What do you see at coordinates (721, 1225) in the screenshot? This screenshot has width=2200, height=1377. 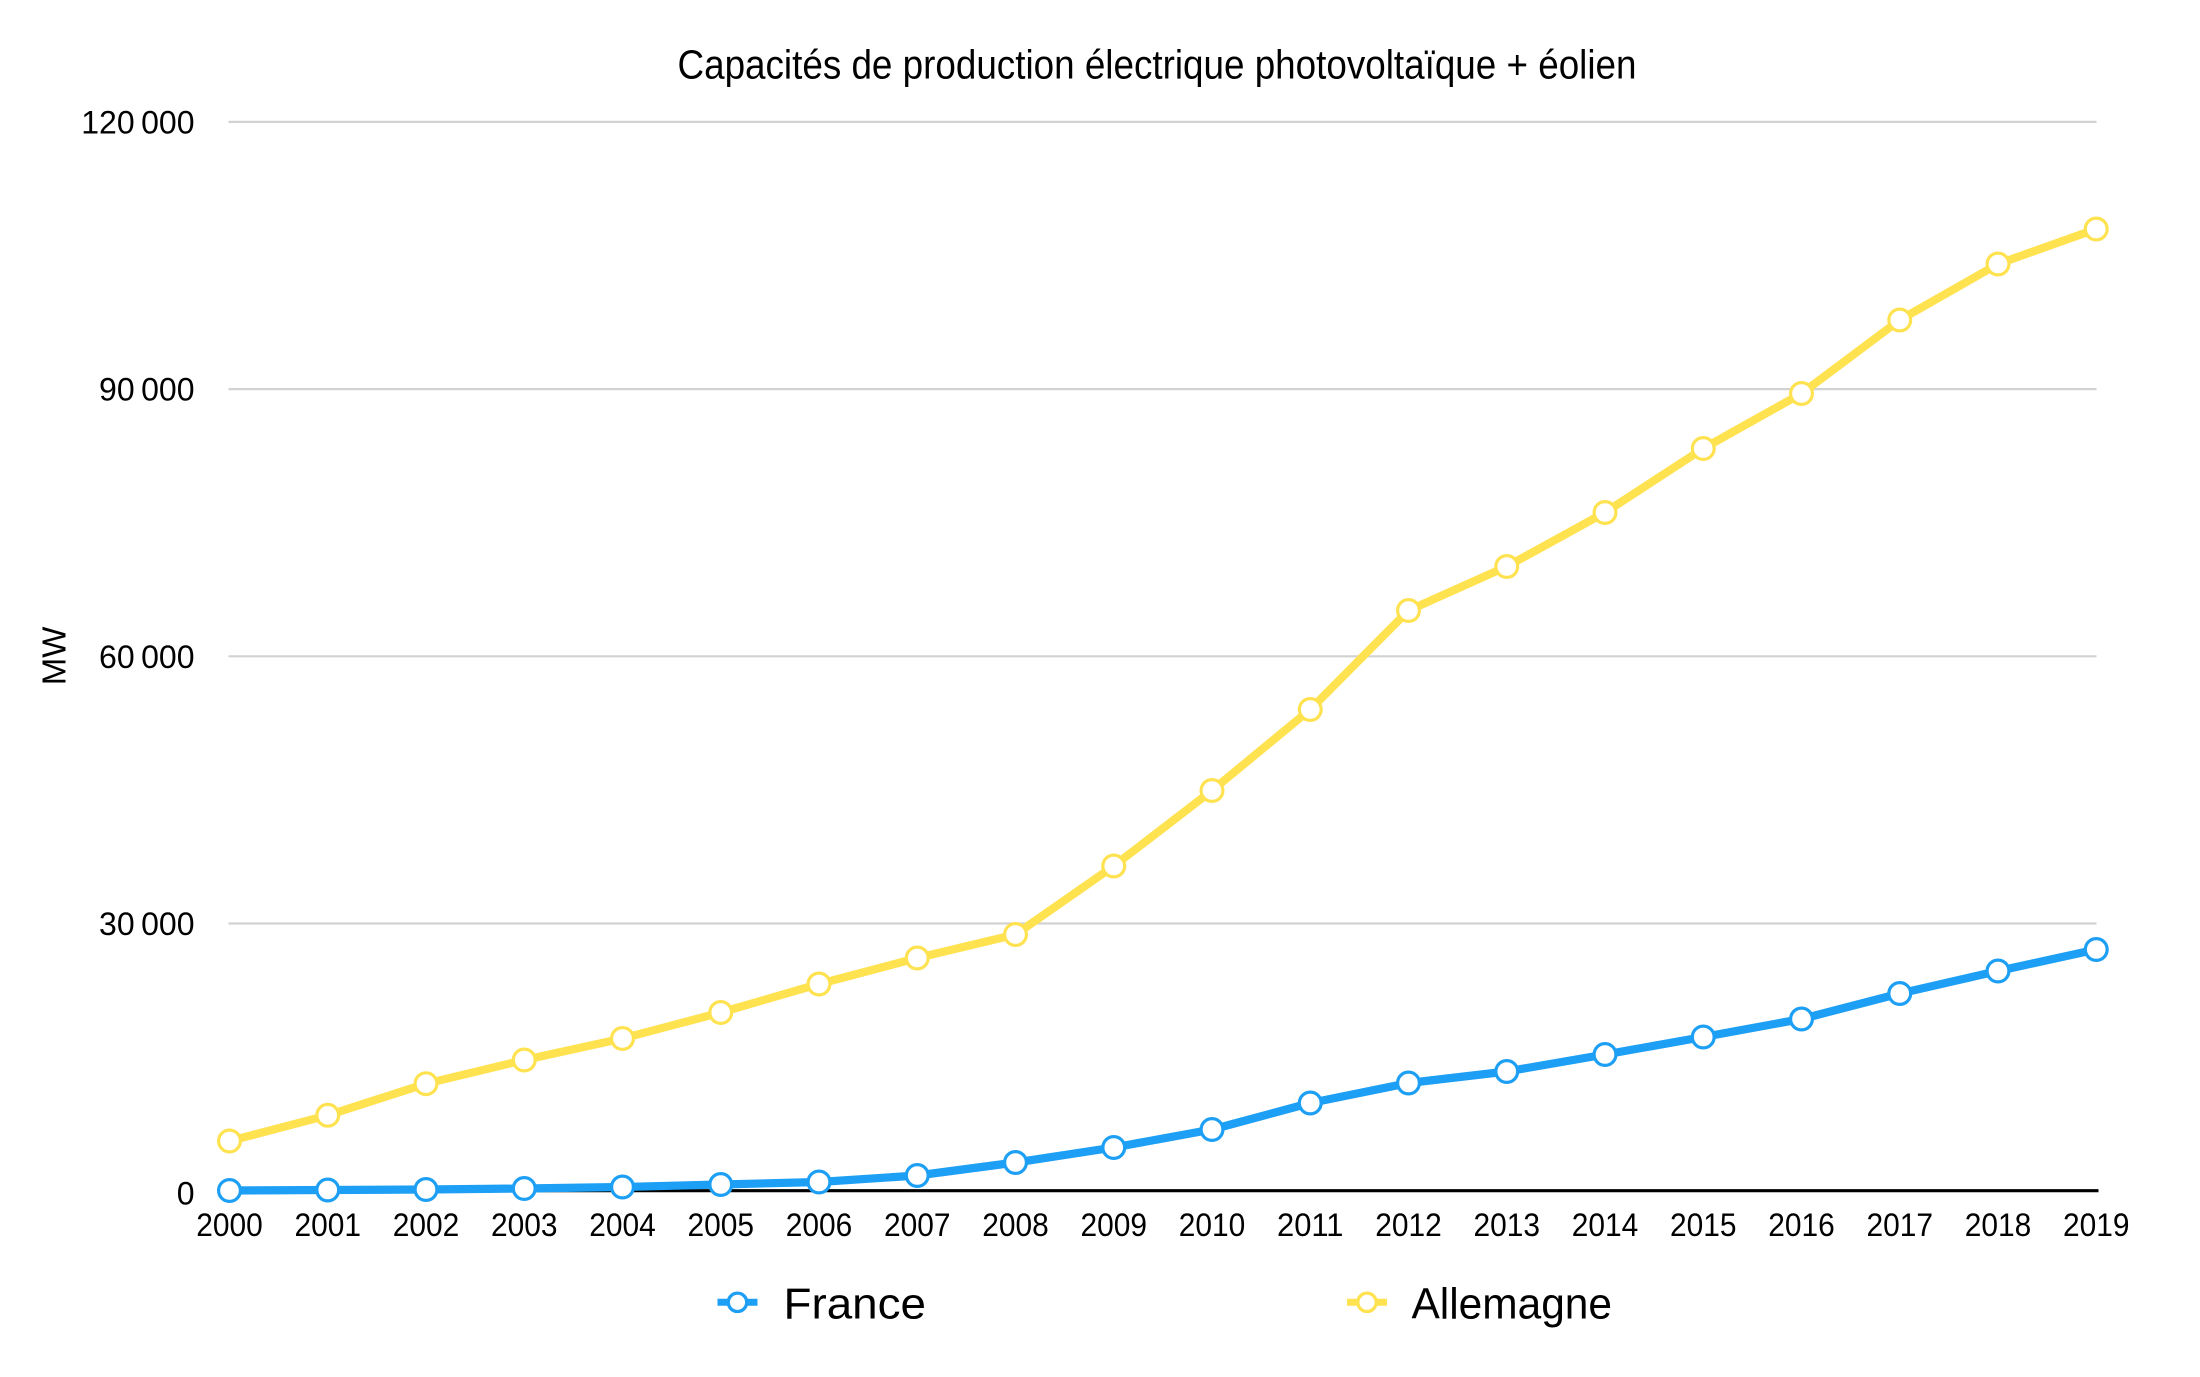 I see `svg-text: 2005` at bounding box center [721, 1225].